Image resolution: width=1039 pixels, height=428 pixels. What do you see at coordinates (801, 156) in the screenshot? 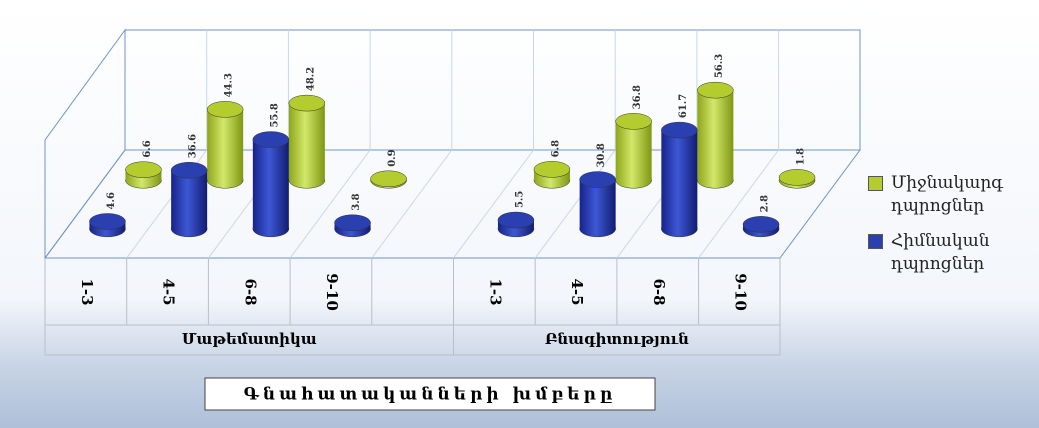
I see `data-label: 1.8` at bounding box center [801, 156].